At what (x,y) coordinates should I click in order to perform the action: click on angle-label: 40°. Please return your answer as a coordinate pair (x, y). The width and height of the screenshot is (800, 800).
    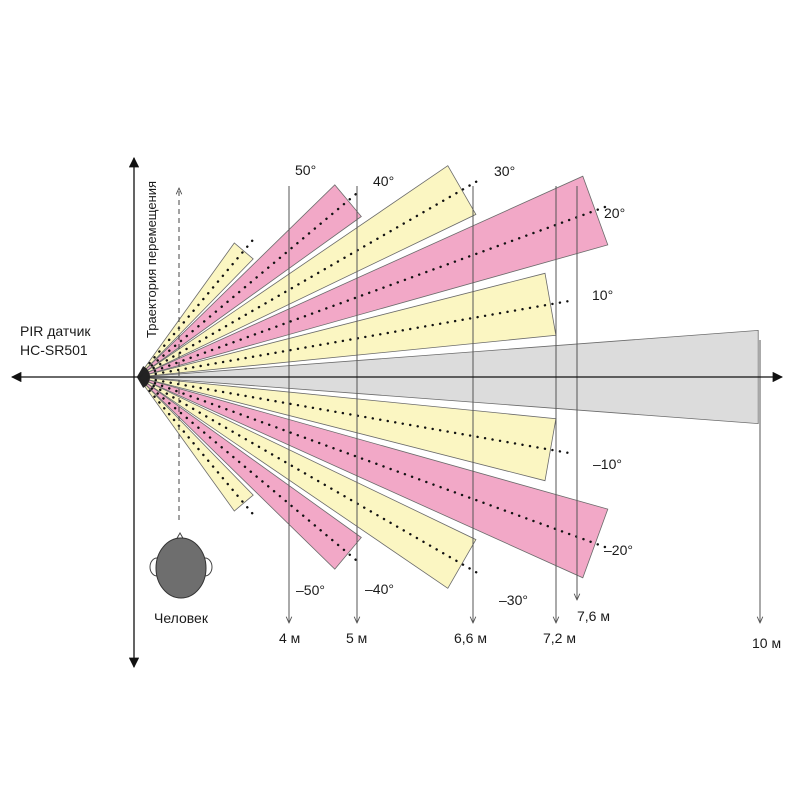
    Looking at the image, I should click on (383, 181).